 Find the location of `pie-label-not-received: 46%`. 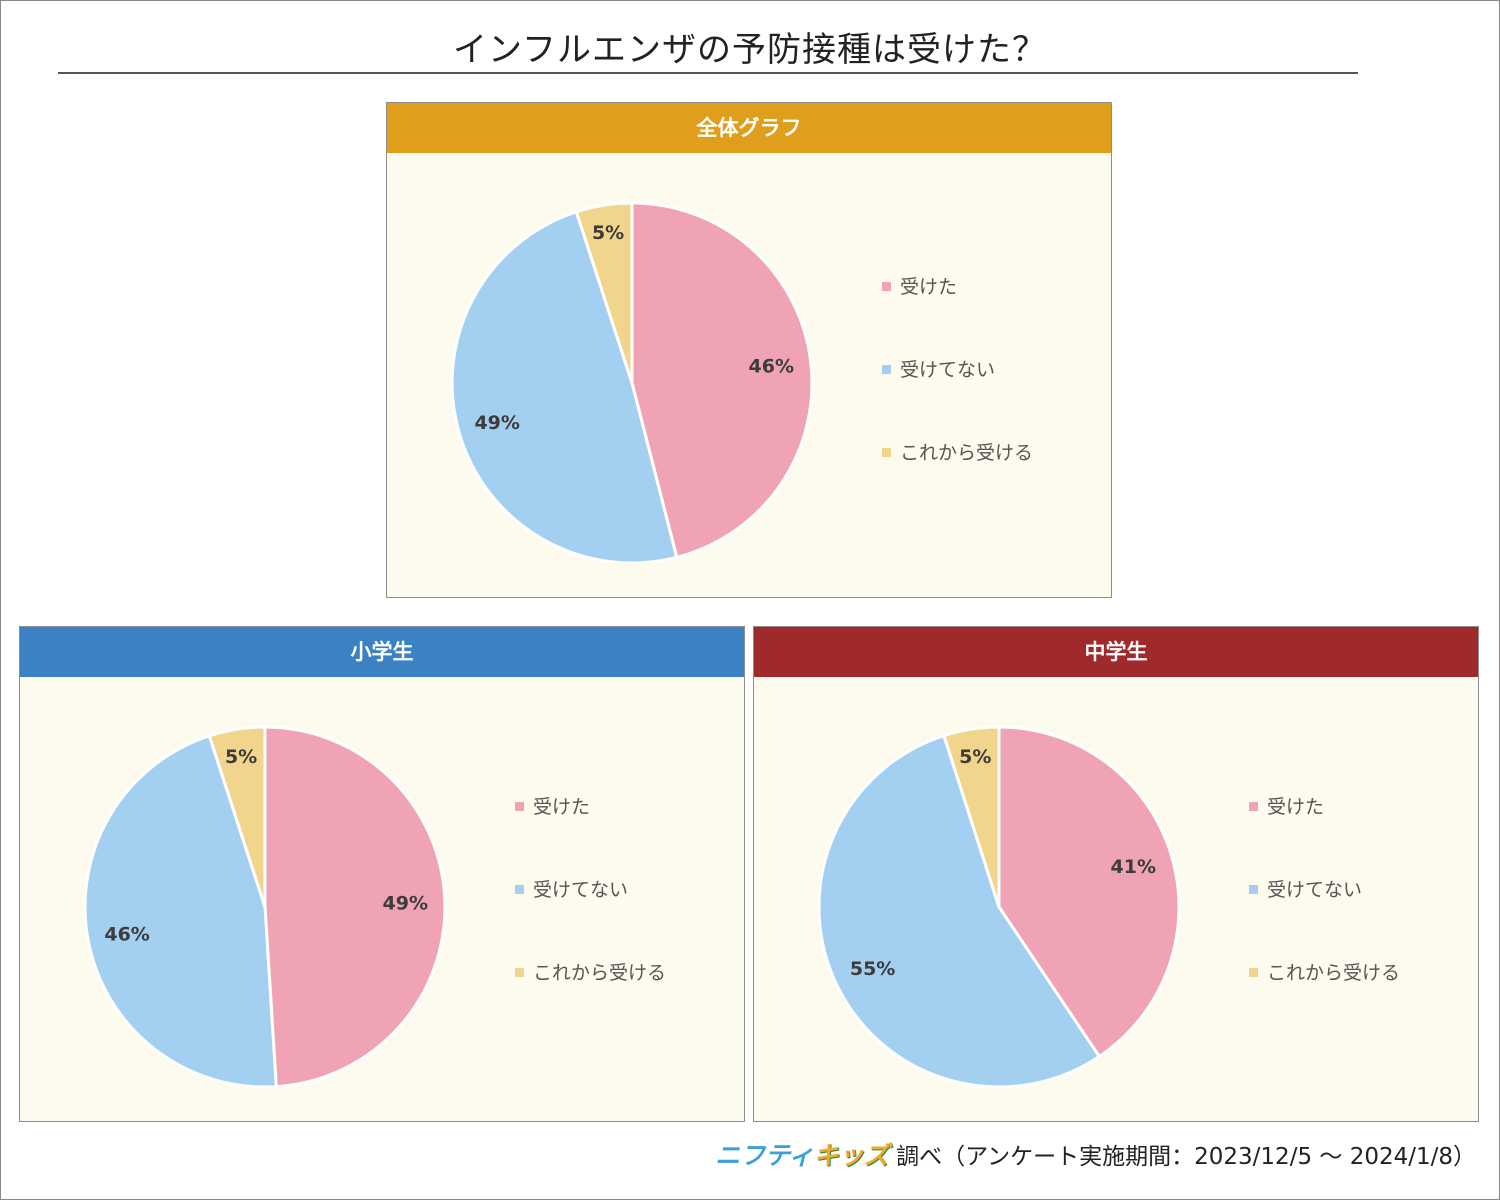

pie-label-not-received: 46% is located at coordinates (126, 934).